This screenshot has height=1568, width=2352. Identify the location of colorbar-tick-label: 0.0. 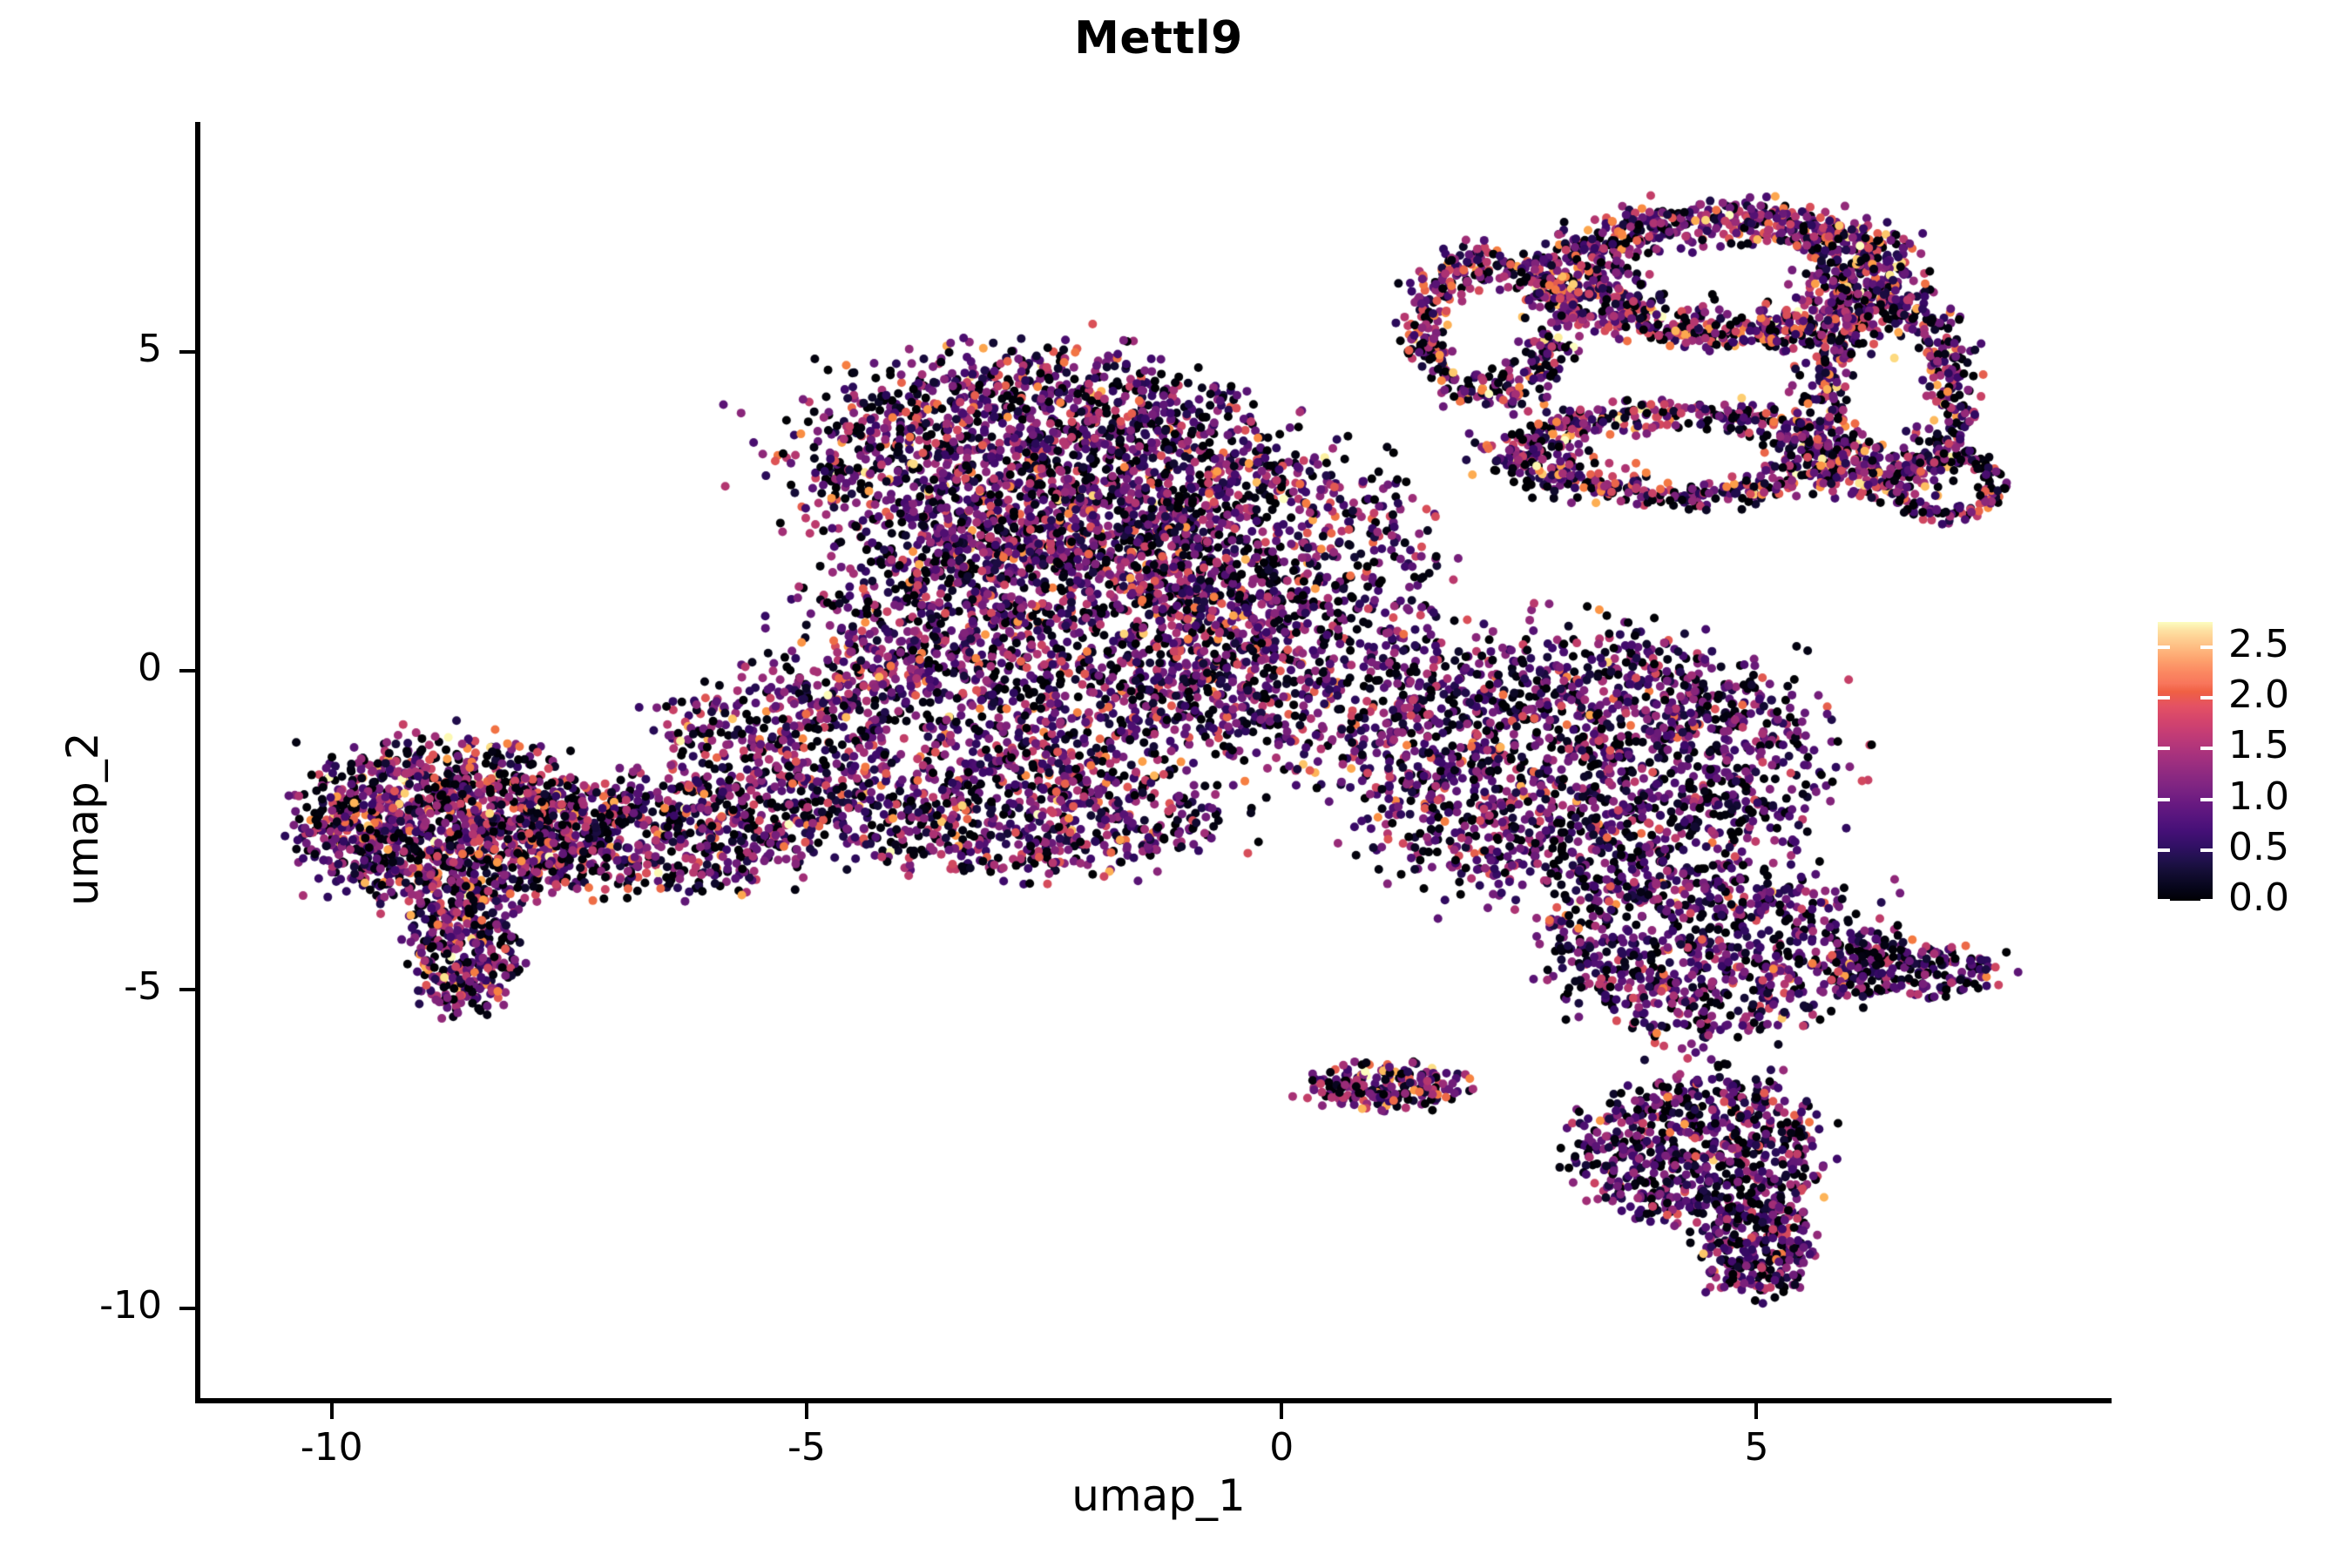
(2259, 897).